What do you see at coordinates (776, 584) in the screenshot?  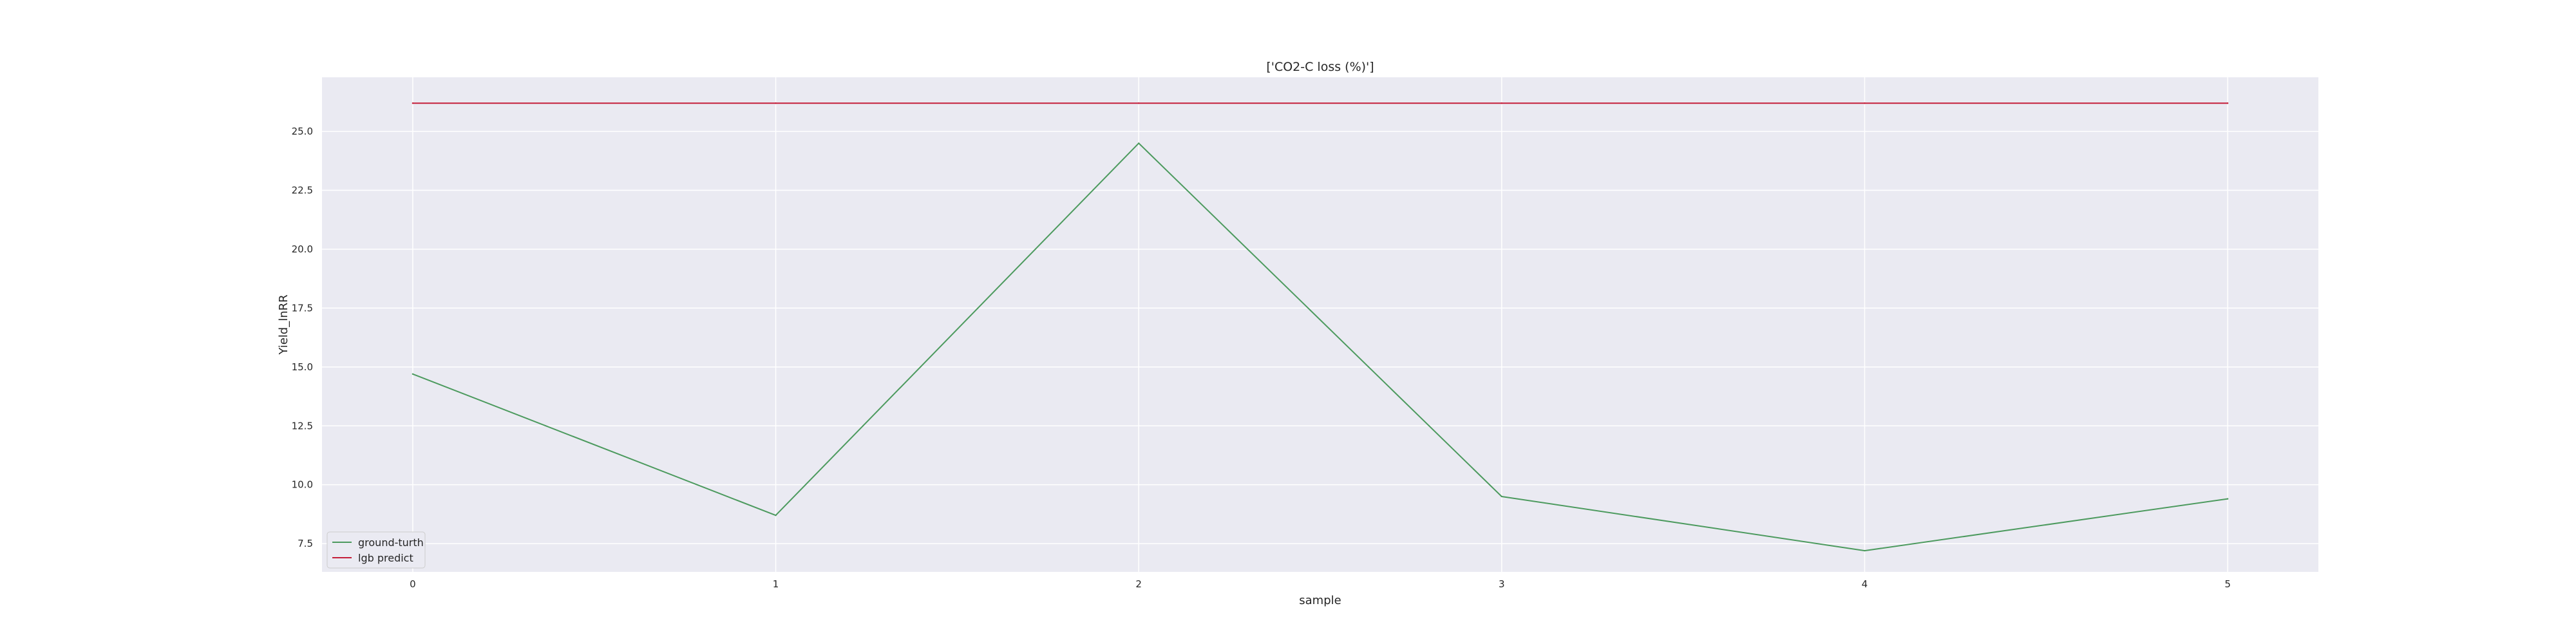 I see `x-tick-label: 1` at bounding box center [776, 584].